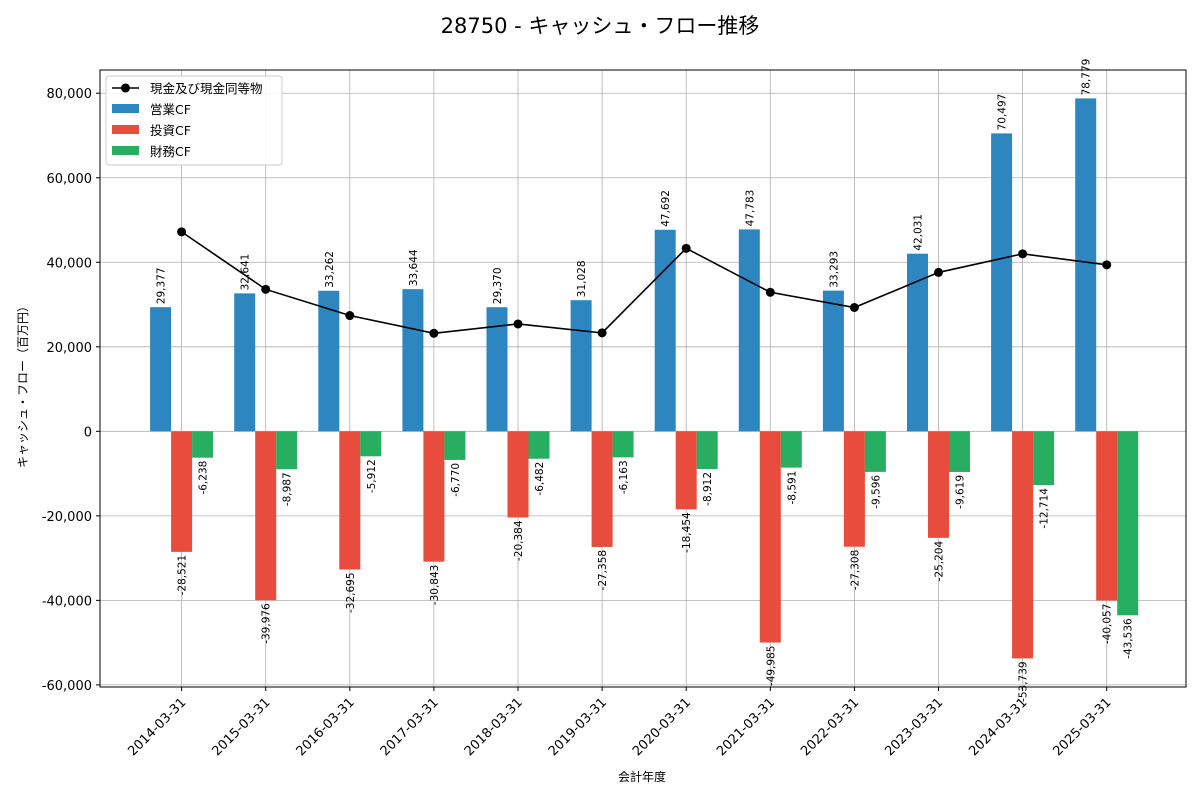  I want to click on data-label-1-0: -28,521, so click(183, 575).